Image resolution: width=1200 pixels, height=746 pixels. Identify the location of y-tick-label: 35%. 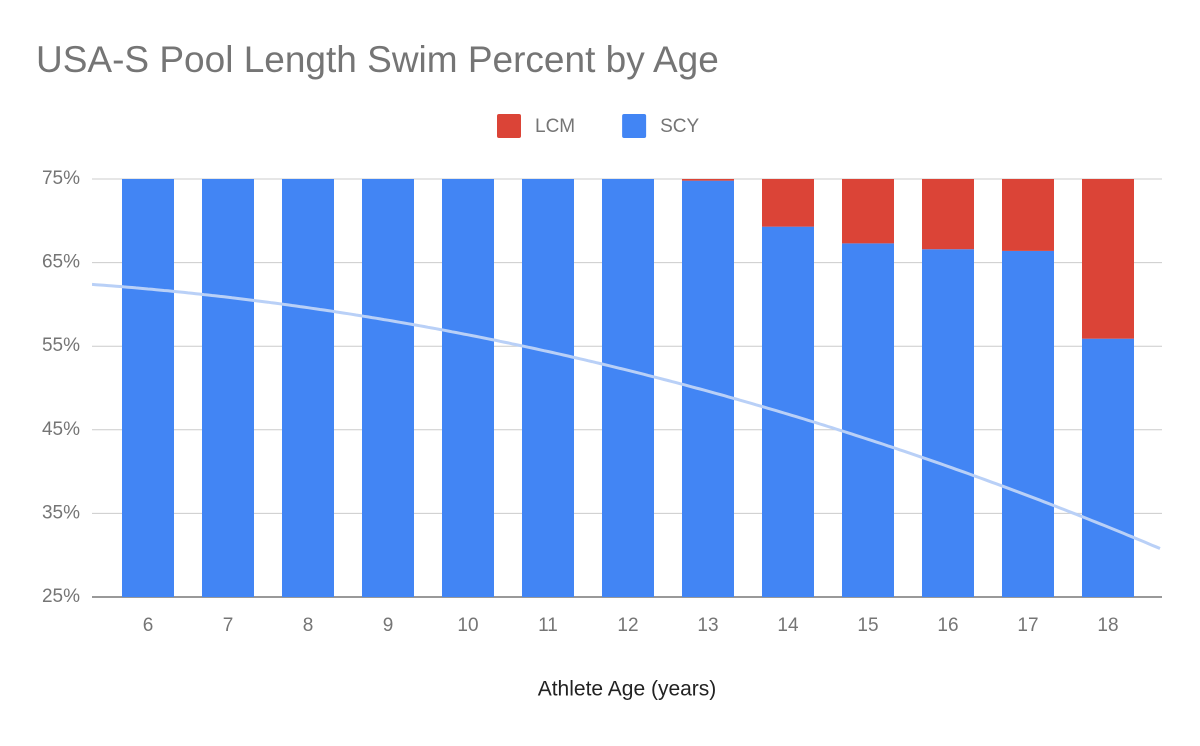
(61, 512).